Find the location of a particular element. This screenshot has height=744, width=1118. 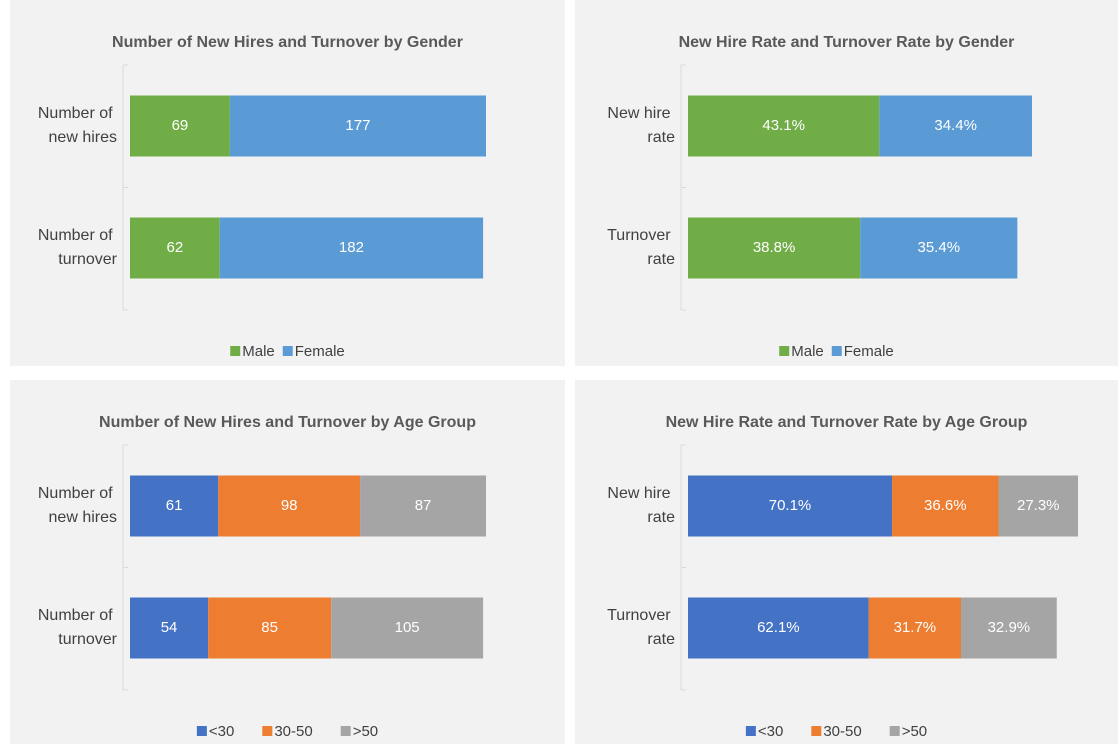

value-label: 87 is located at coordinates (423, 505).